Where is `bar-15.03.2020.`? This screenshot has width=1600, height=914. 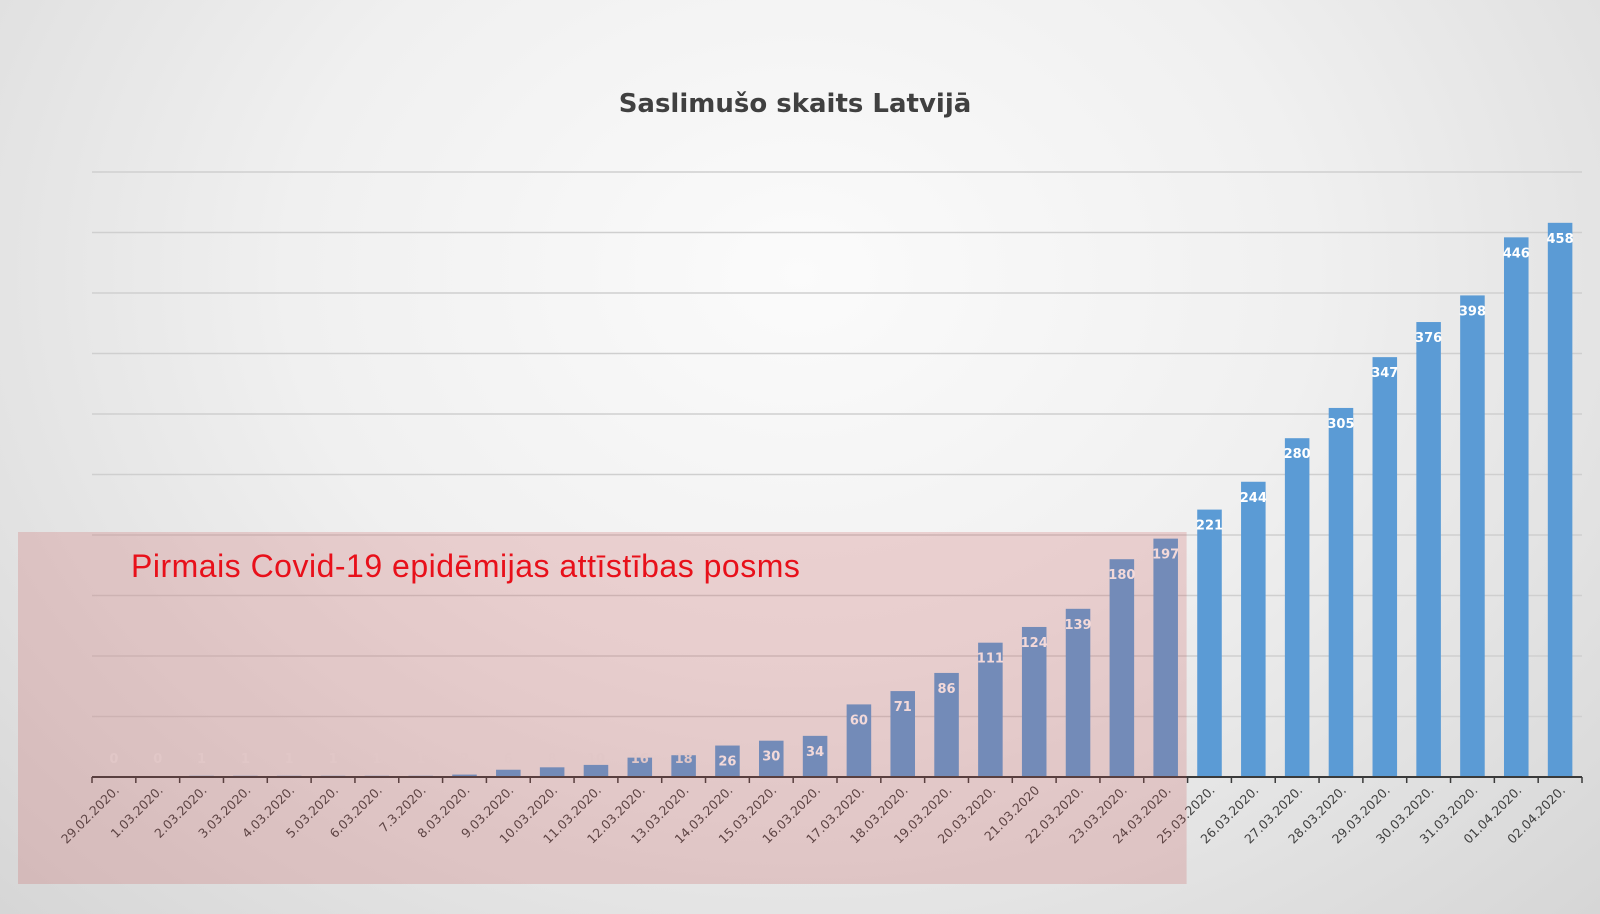 bar-15.03.2020. is located at coordinates (771, 758).